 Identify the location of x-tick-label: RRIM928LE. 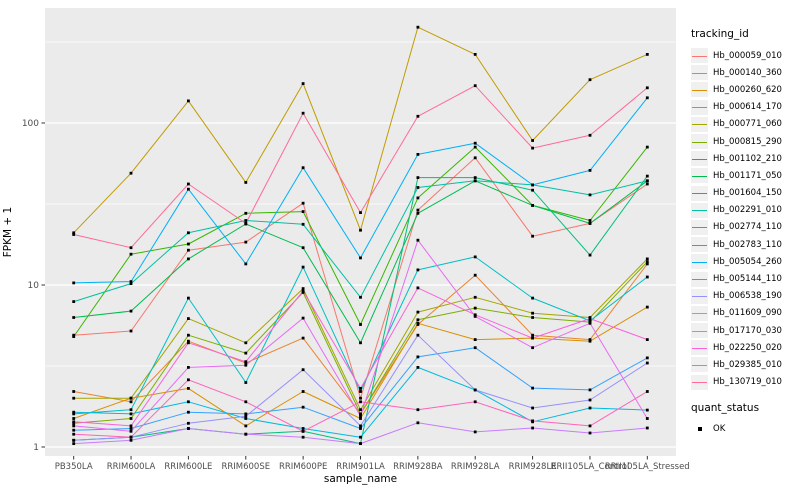
(533, 467).